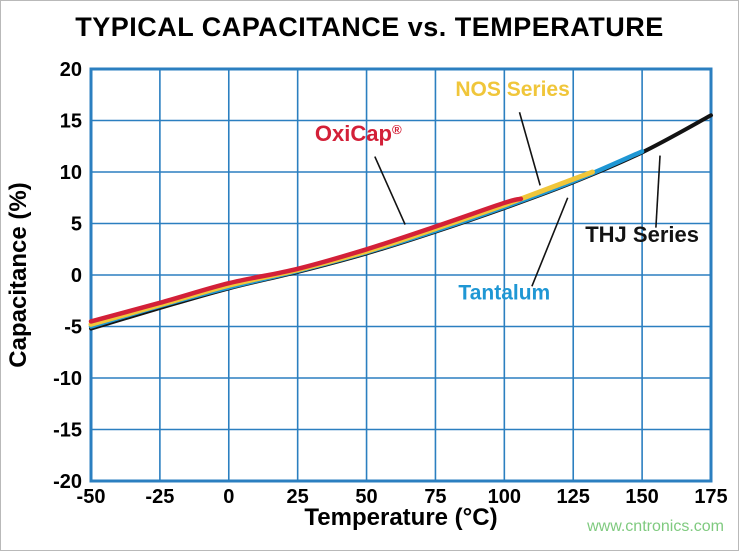 The height and width of the screenshot is (551, 739). What do you see at coordinates (67, 379) in the screenshot?
I see `y-tick-label: -10` at bounding box center [67, 379].